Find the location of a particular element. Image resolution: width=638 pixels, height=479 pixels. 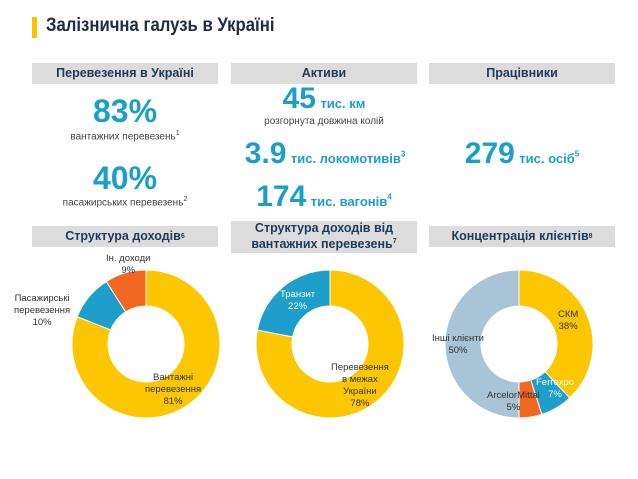

freight-share-value: 83% is located at coordinates (125, 111).